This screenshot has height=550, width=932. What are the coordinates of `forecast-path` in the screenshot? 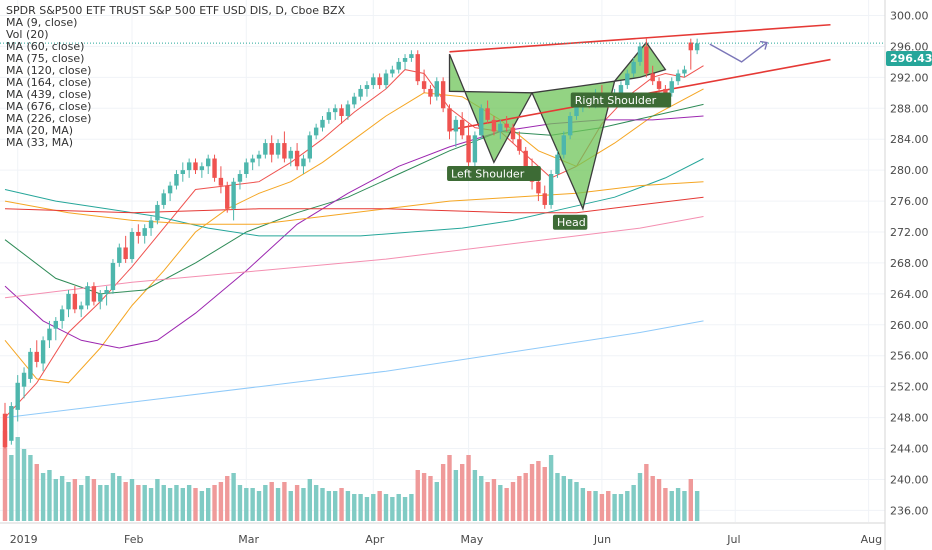 It's located at (738, 52).